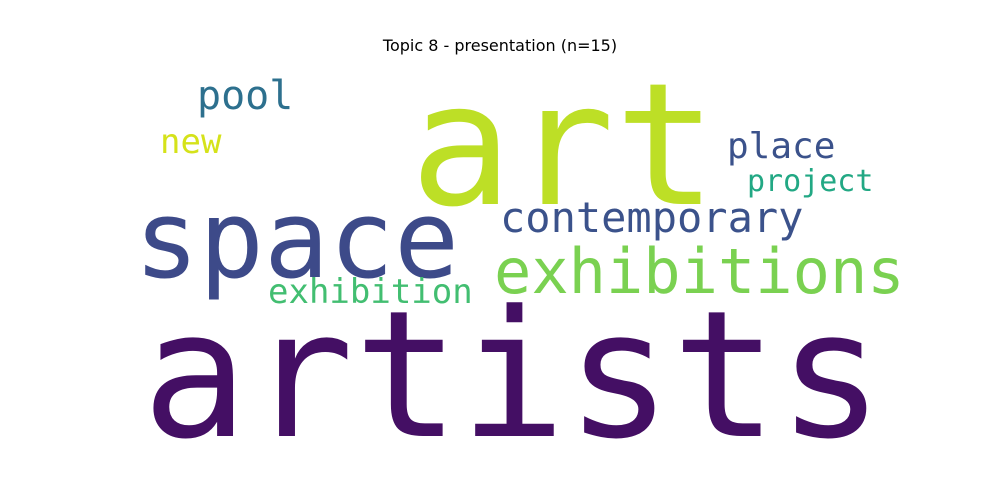 This screenshot has height=500, width=1000. What do you see at coordinates (563, 146) in the screenshot?
I see `word-art: art` at bounding box center [563, 146].